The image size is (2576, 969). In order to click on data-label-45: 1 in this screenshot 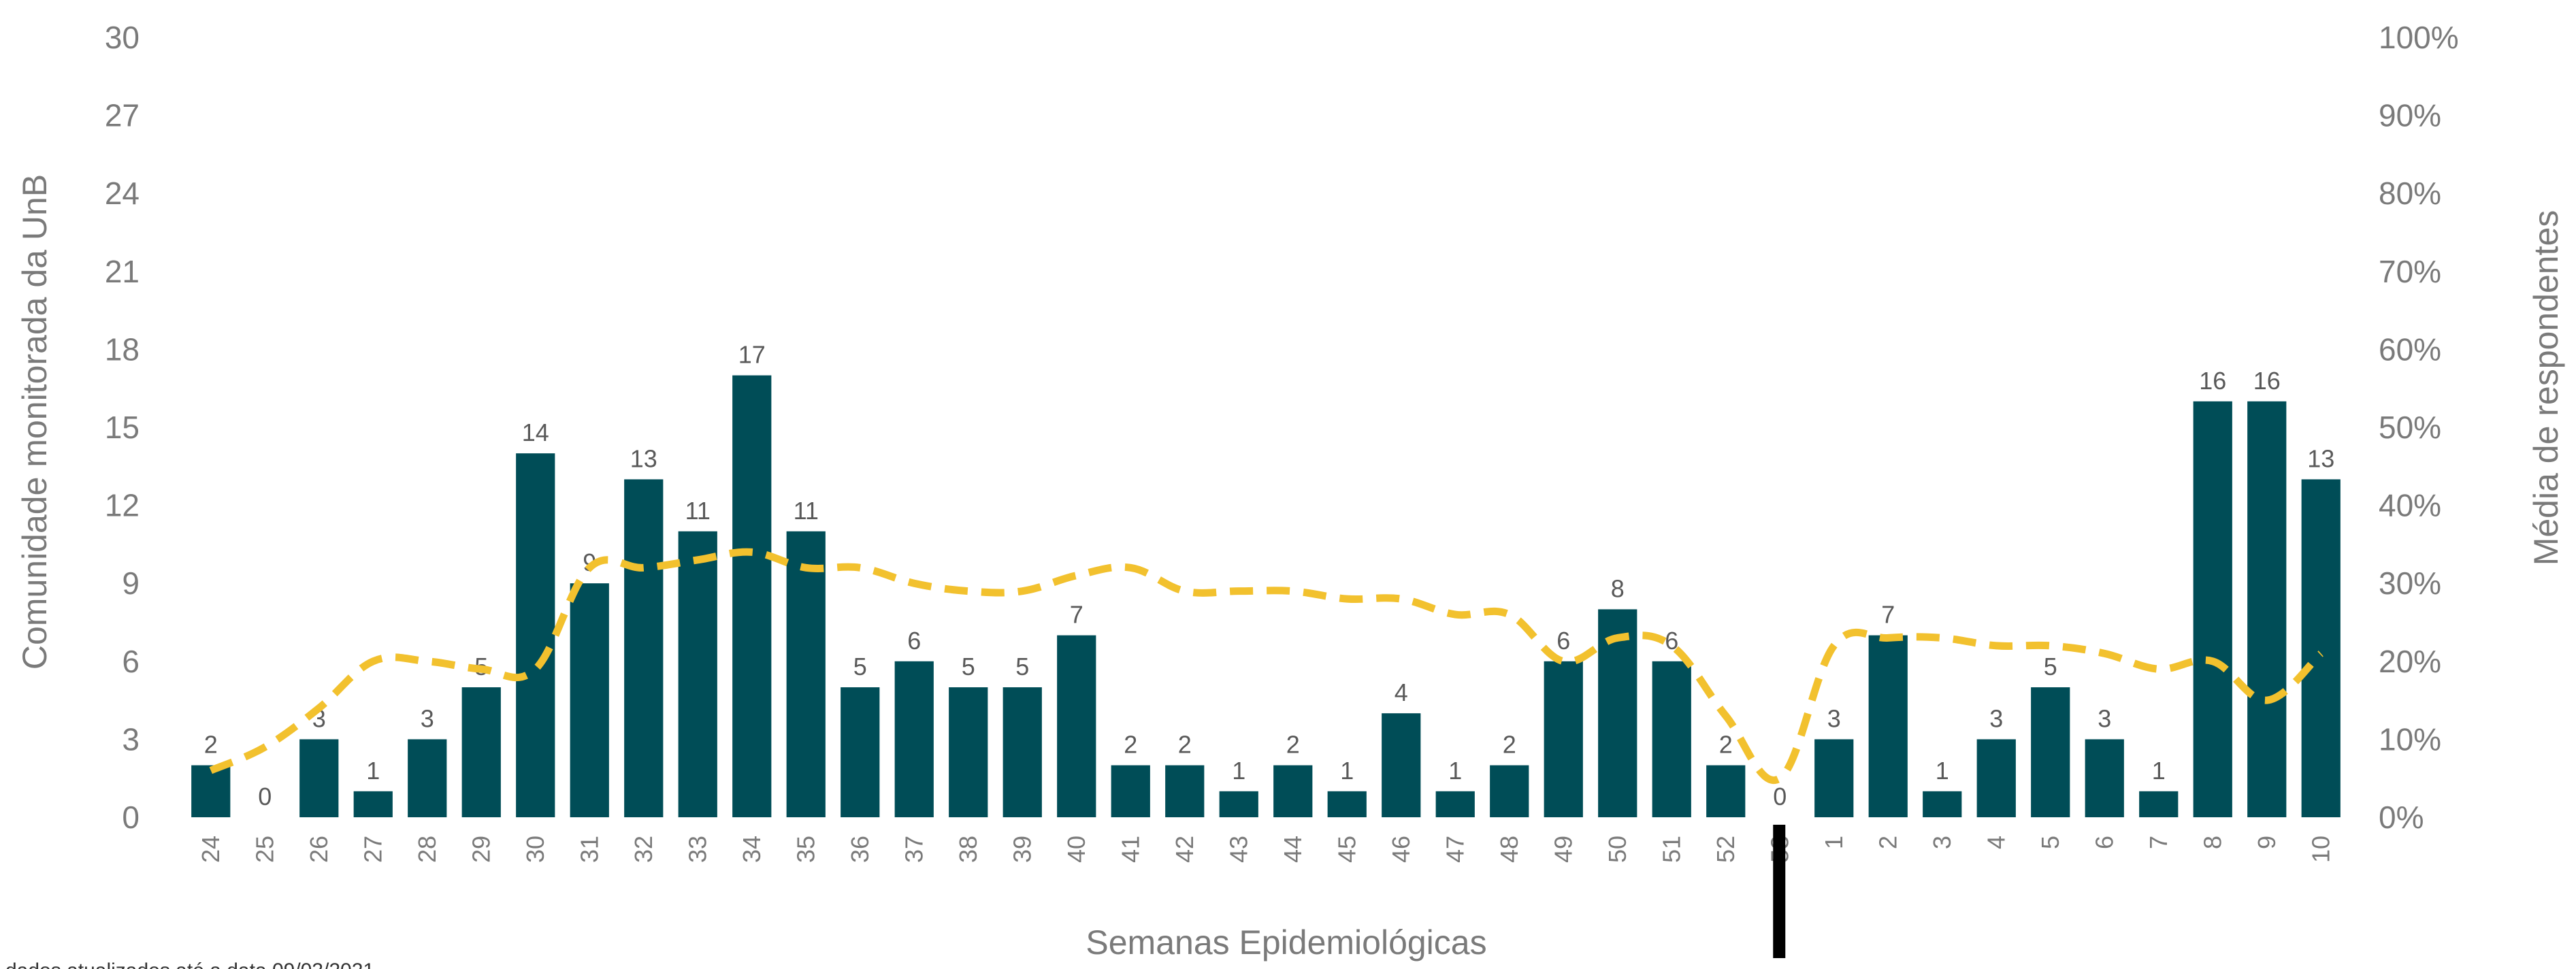, I will do `click(1347, 771)`.